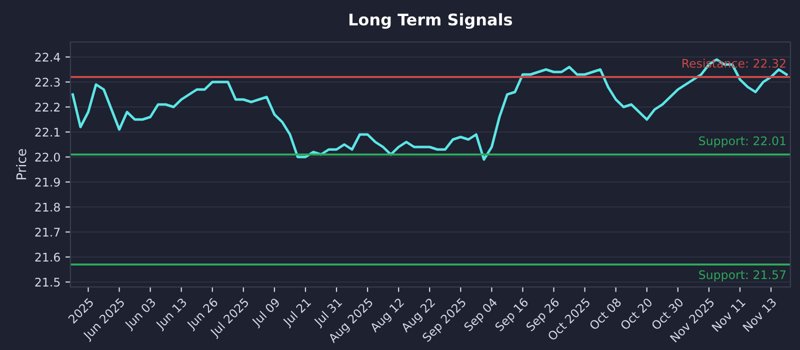 Image resolution: width=800 pixels, height=350 pixels. What do you see at coordinates (742, 142) in the screenshot?
I see `ref-line-label: Support: 22.01` at bounding box center [742, 142].